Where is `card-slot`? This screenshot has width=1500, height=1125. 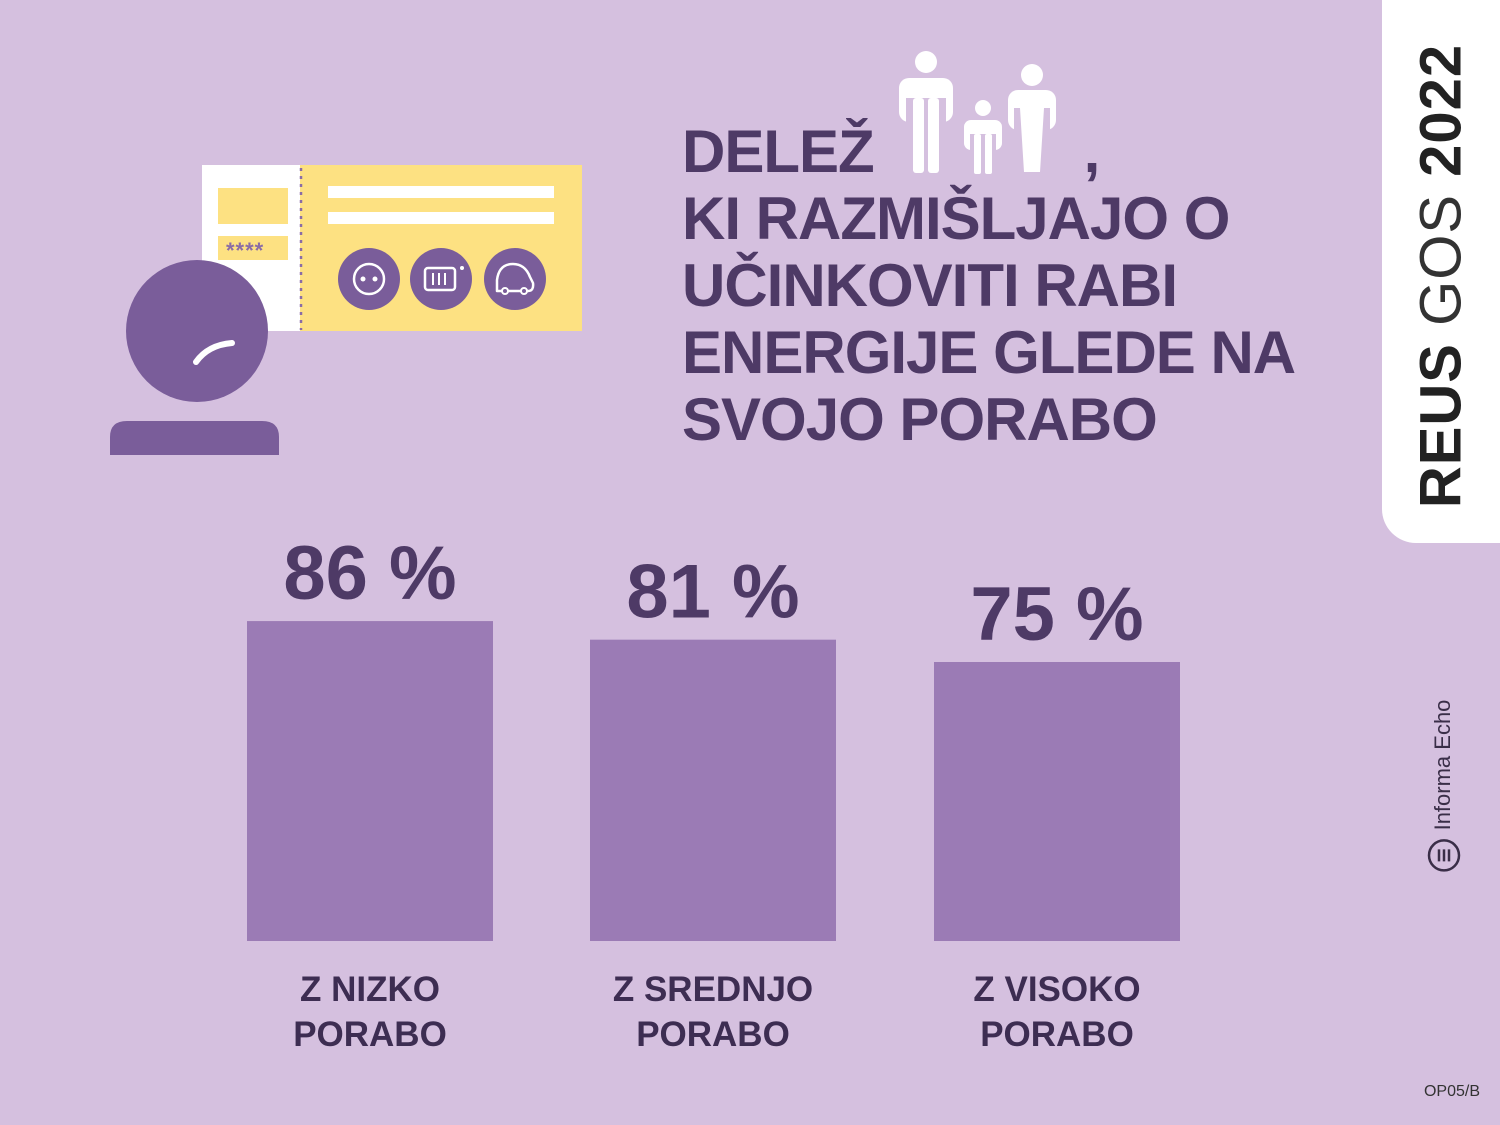 card-slot is located at coordinates (253, 206).